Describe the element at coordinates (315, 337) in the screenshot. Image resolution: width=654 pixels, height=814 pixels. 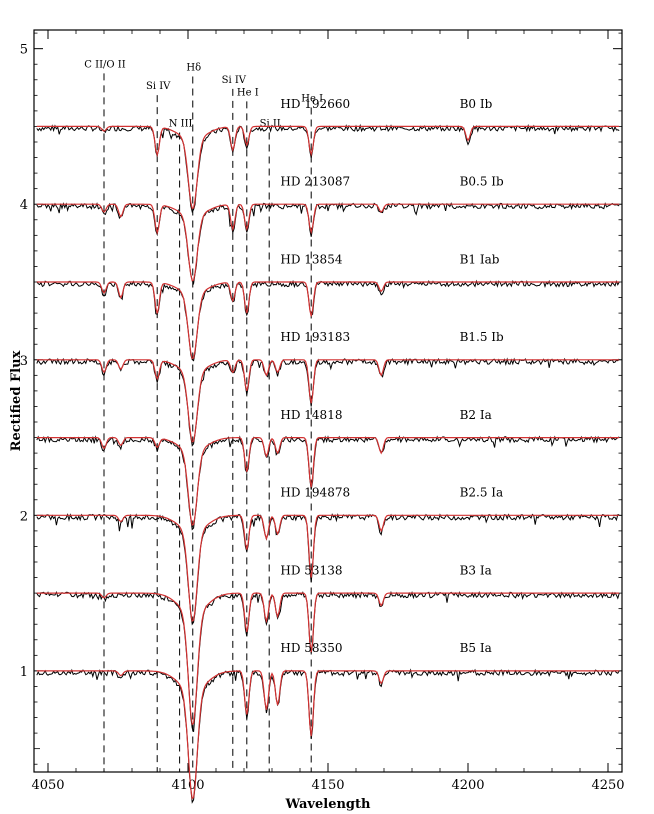
I see `star-name-label: HD 193183` at that location.